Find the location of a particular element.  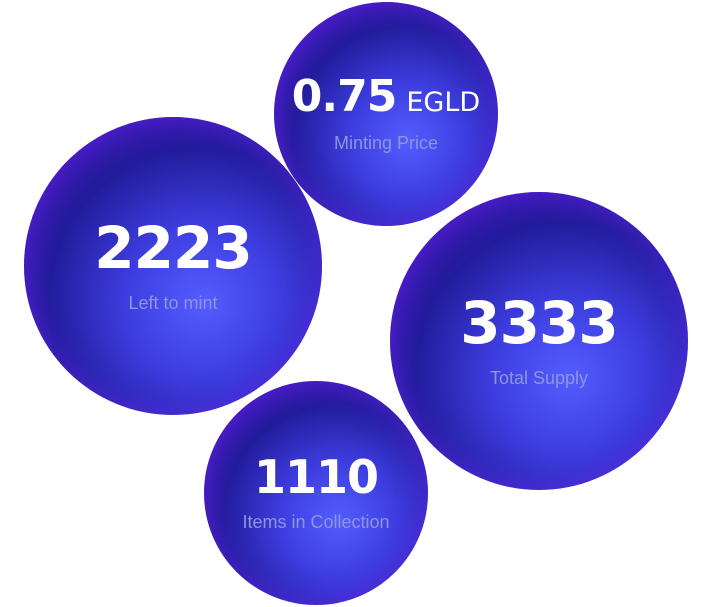

minting-price-bubble: 0.75 EGLD Minting Price is located at coordinates (386, 114).